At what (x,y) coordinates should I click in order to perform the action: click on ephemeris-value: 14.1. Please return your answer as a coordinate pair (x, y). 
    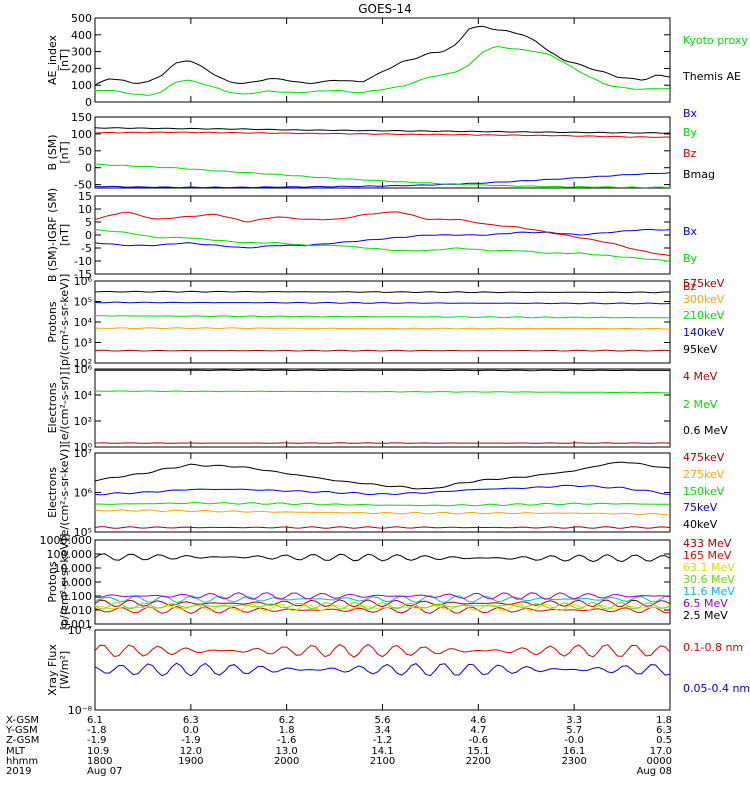
    Looking at the image, I should click on (382, 751).